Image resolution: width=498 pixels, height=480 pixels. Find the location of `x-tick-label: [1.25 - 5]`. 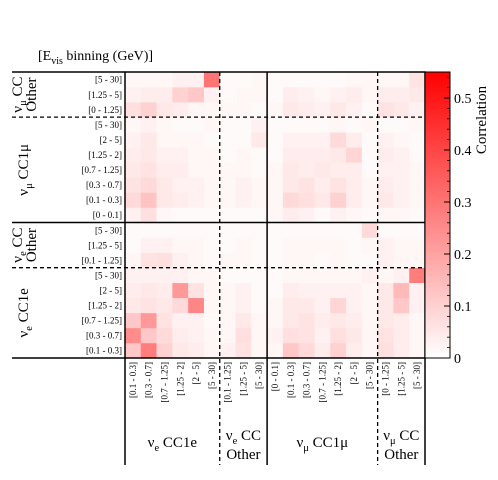

x-tick-label: [1.25 - 5] is located at coordinates (243, 379).